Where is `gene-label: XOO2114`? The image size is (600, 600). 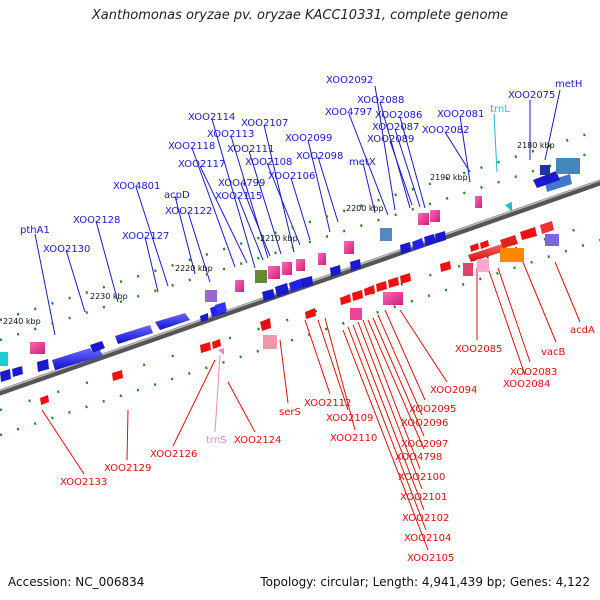 gene-label: XOO2114 is located at coordinates (211, 117).